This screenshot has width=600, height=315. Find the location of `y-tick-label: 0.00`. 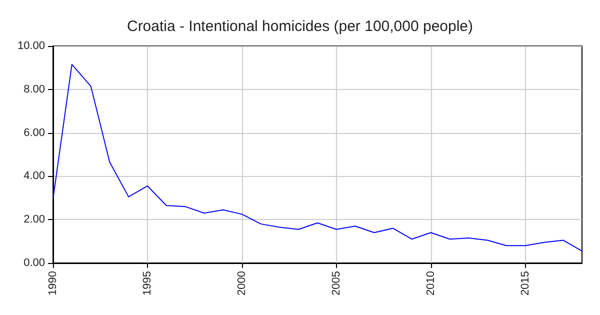

y-tick-label: 0.00 is located at coordinates (34, 263).